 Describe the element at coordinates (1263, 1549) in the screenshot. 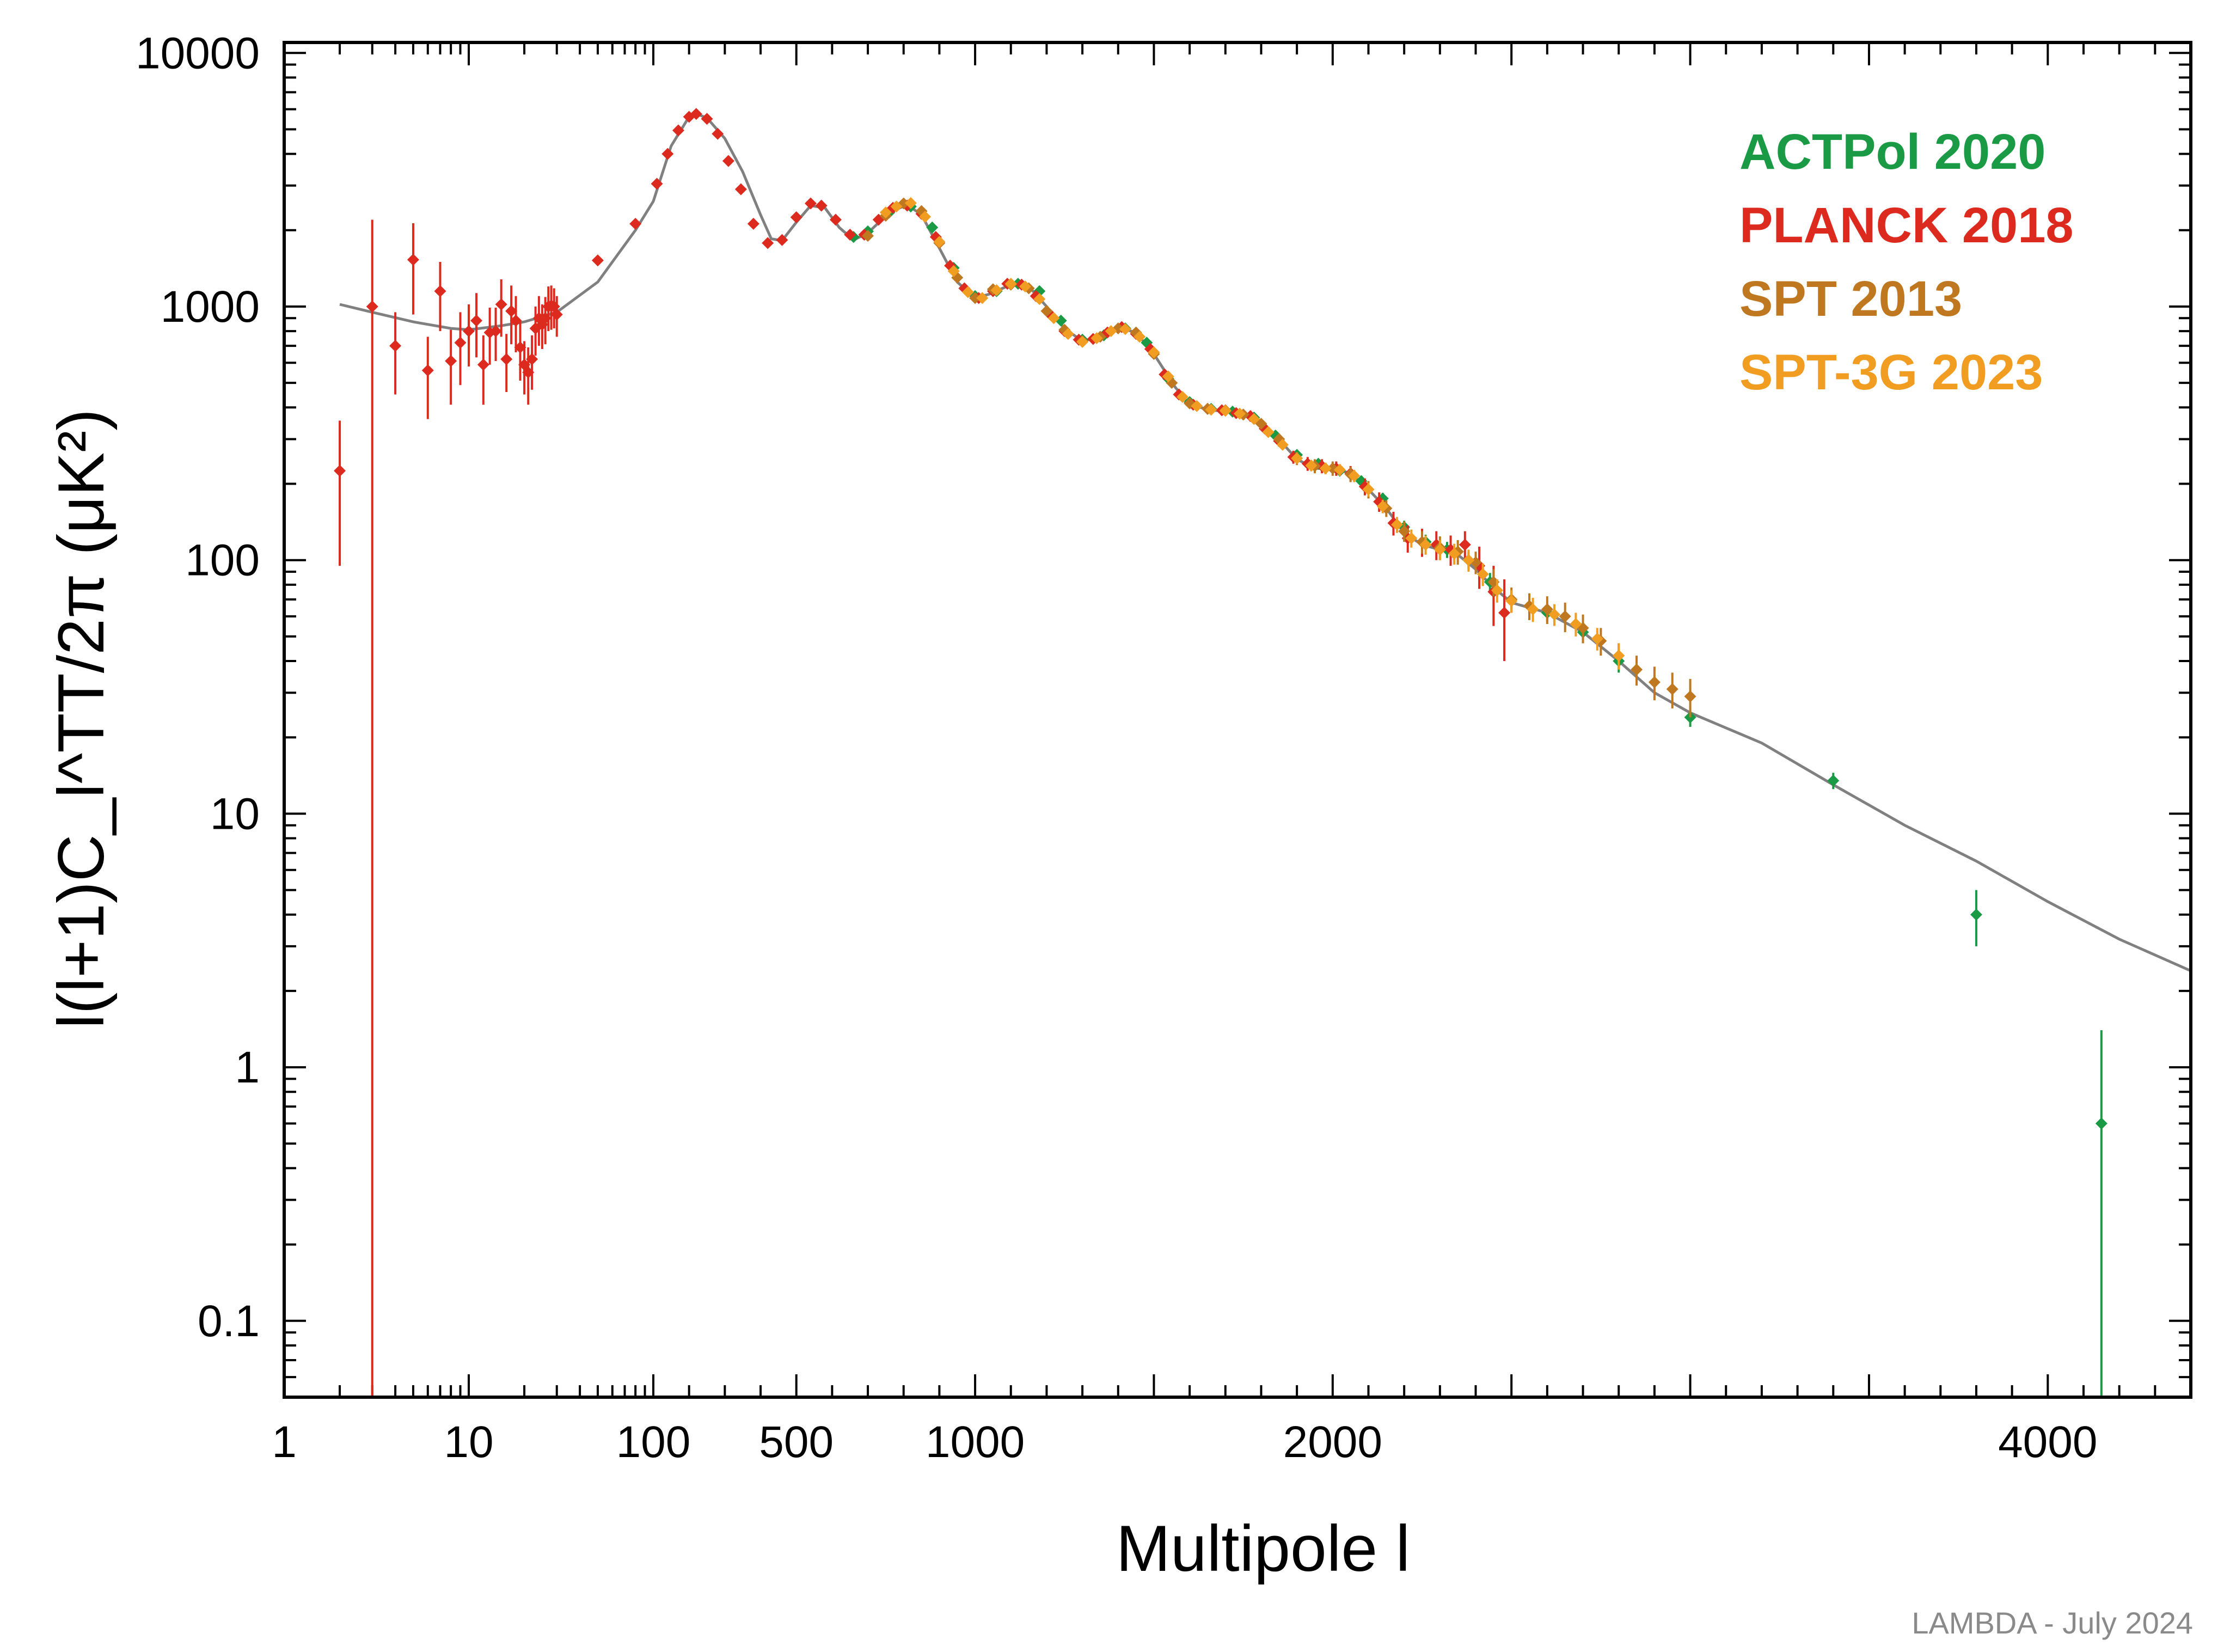

I see `x-axis-title: Multipole l` at that location.